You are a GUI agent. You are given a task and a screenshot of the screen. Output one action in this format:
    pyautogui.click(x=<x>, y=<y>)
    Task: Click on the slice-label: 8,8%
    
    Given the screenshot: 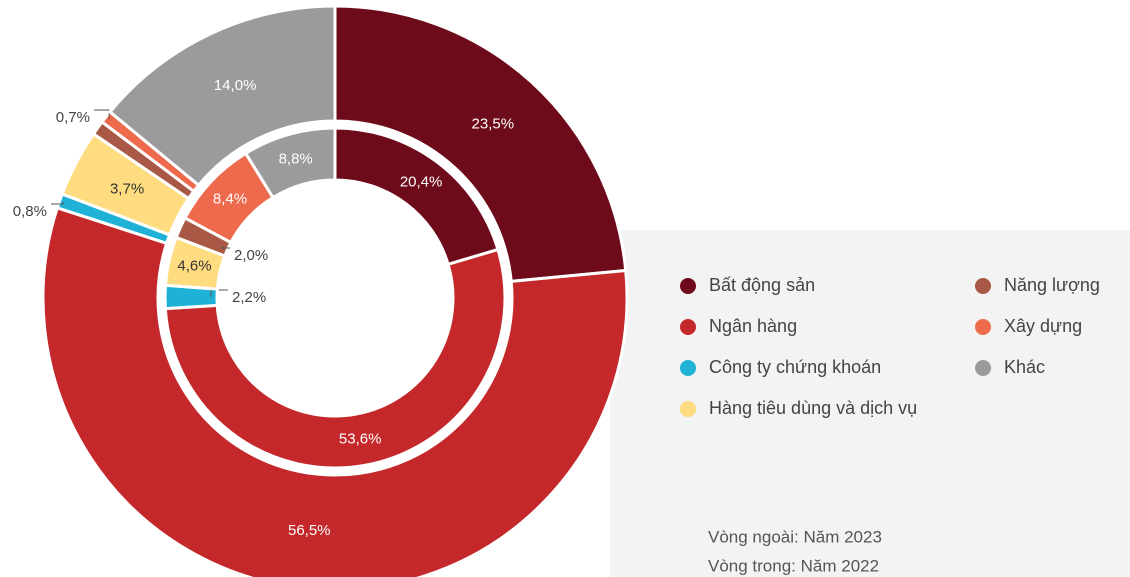 What is the action you would take?
    pyautogui.click(x=296, y=158)
    